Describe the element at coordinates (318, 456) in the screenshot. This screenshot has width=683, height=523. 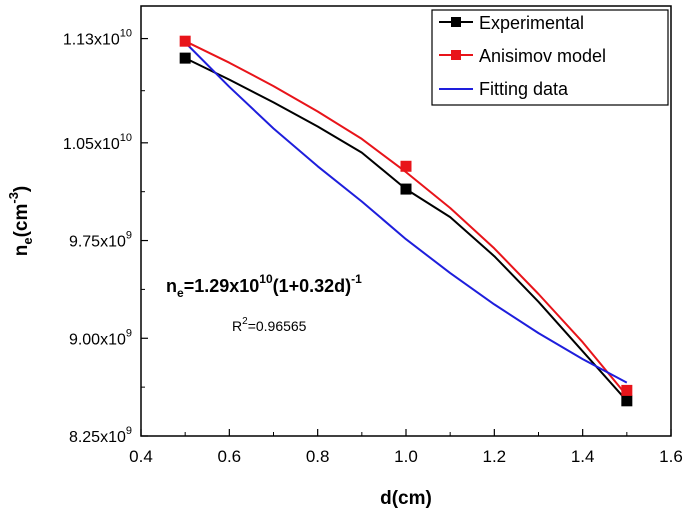
I see `x-tick-label: 0.8` at that location.